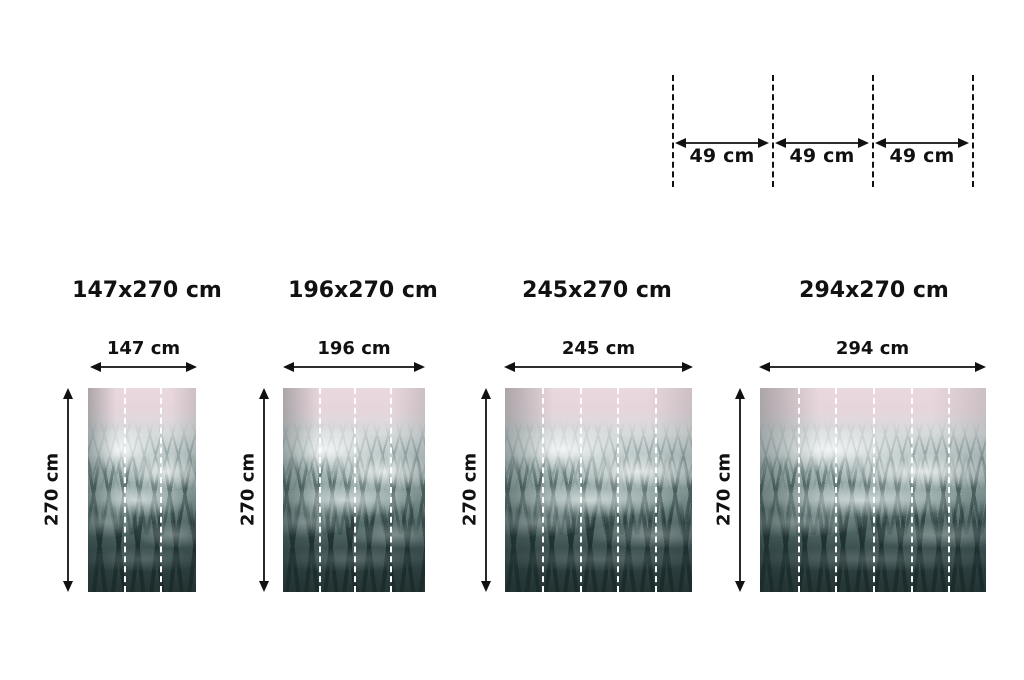 This screenshot has width=1024, height=680. Describe the element at coordinates (724, 489) in the screenshot. I see `height-label-294: 270 cm` at that location.